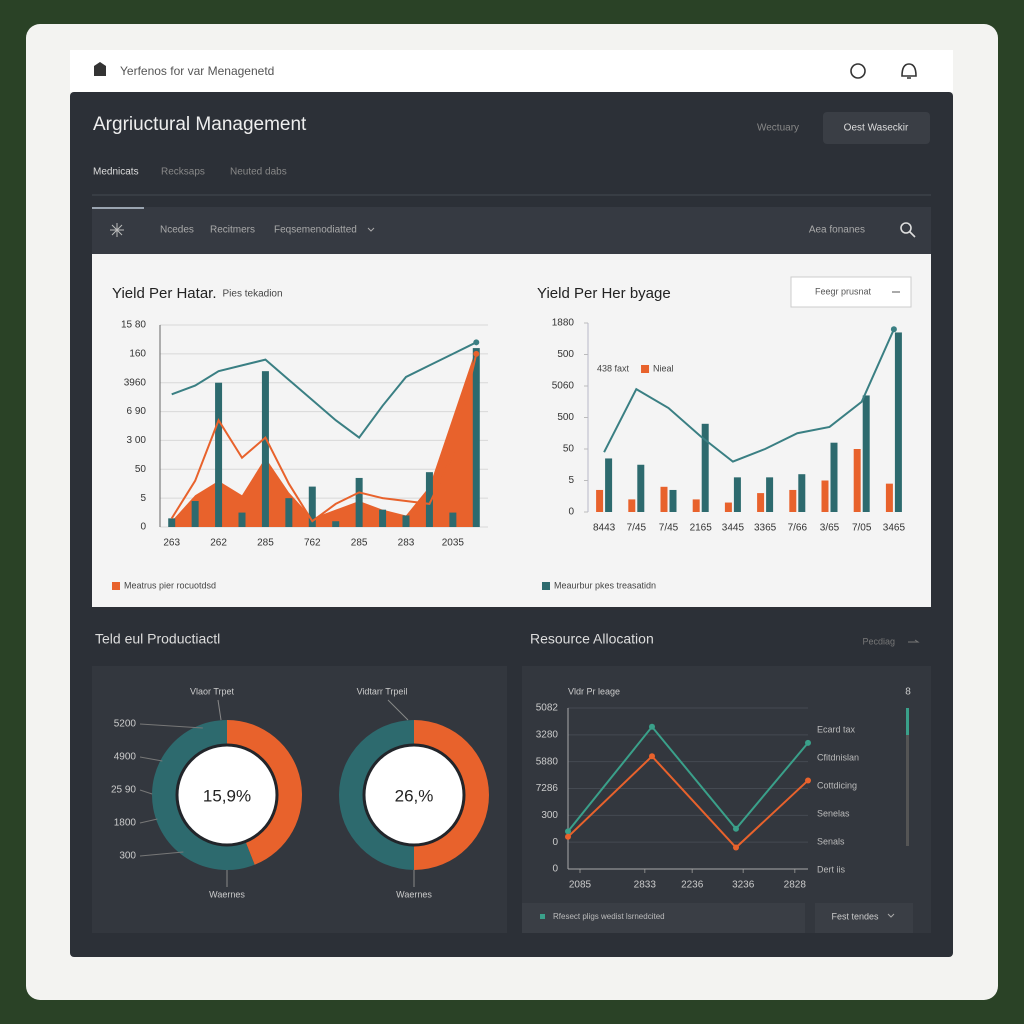 The height and width of the screenshot is (1024, 1024). I want to click on top-bar, so click(511, 71).